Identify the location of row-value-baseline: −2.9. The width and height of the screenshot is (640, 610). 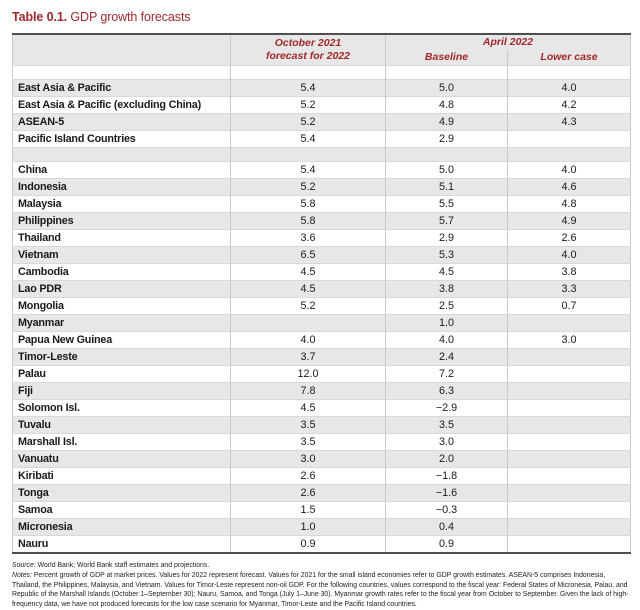
(446, 408).